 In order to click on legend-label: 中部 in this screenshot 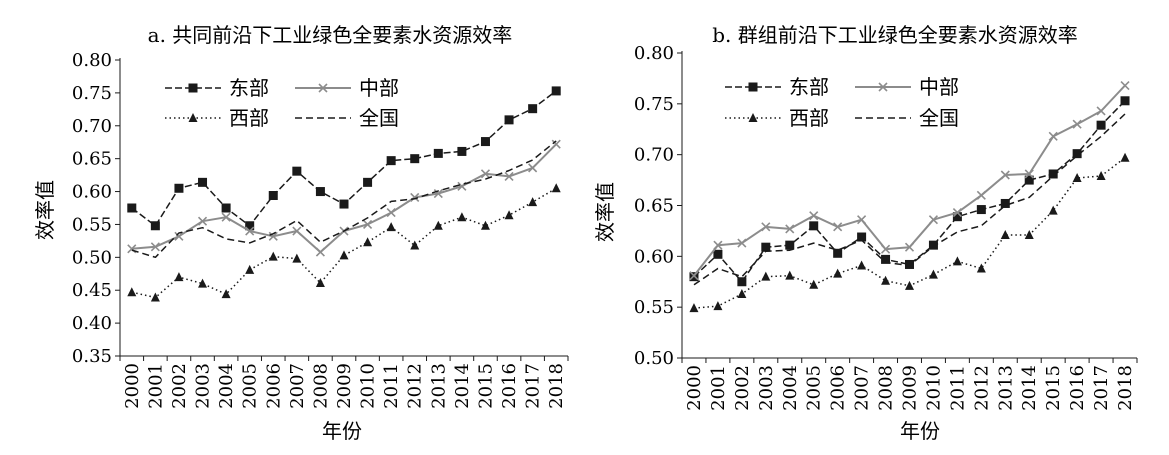, I will do `click(939, 87)`.